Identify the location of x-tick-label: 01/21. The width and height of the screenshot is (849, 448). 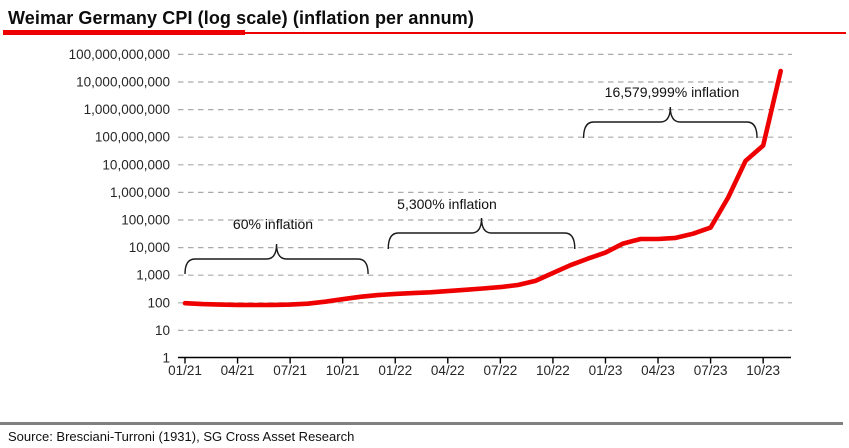
(185, 370).